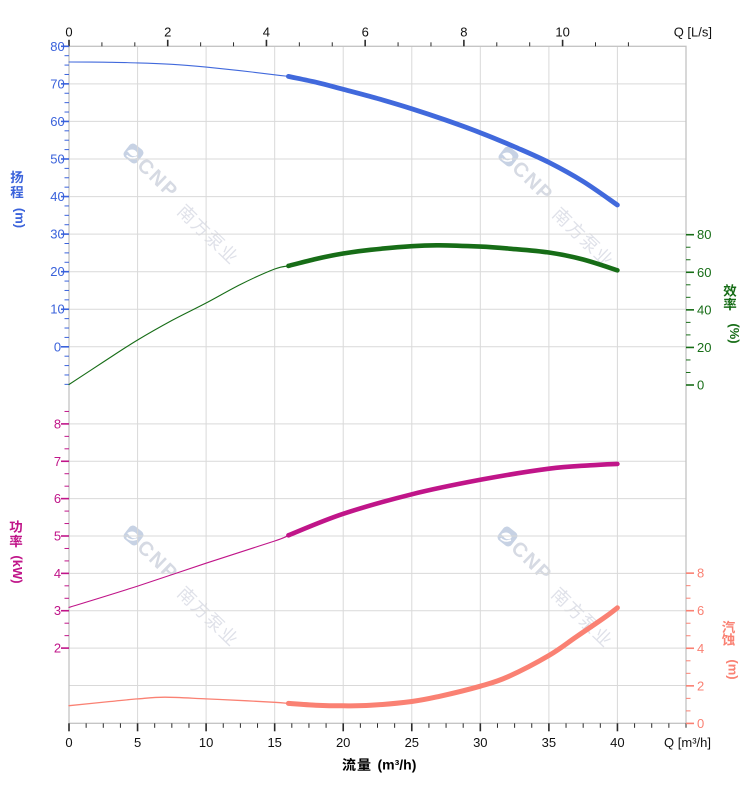 The width and height of the screenshot is (752, 802). What do you see at coordinates (57, 159) in the screenshot?
I see `svg-text: 50` at bounding box center [57, 159].